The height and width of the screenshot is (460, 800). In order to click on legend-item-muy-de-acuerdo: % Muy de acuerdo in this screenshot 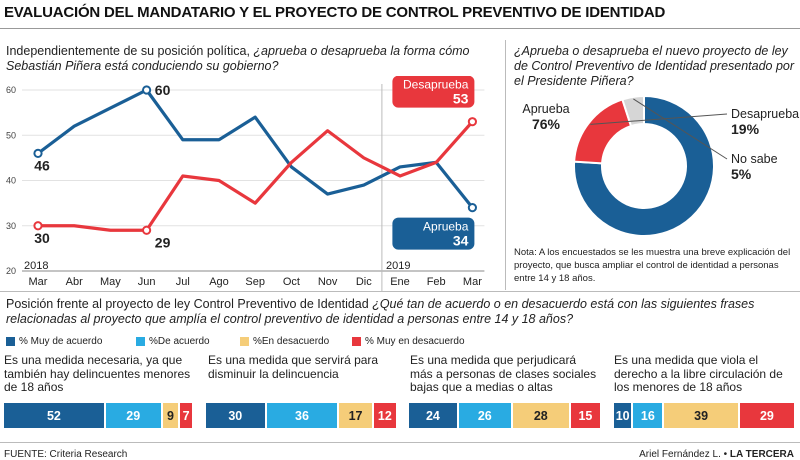, I will do `click(54, 341)`.